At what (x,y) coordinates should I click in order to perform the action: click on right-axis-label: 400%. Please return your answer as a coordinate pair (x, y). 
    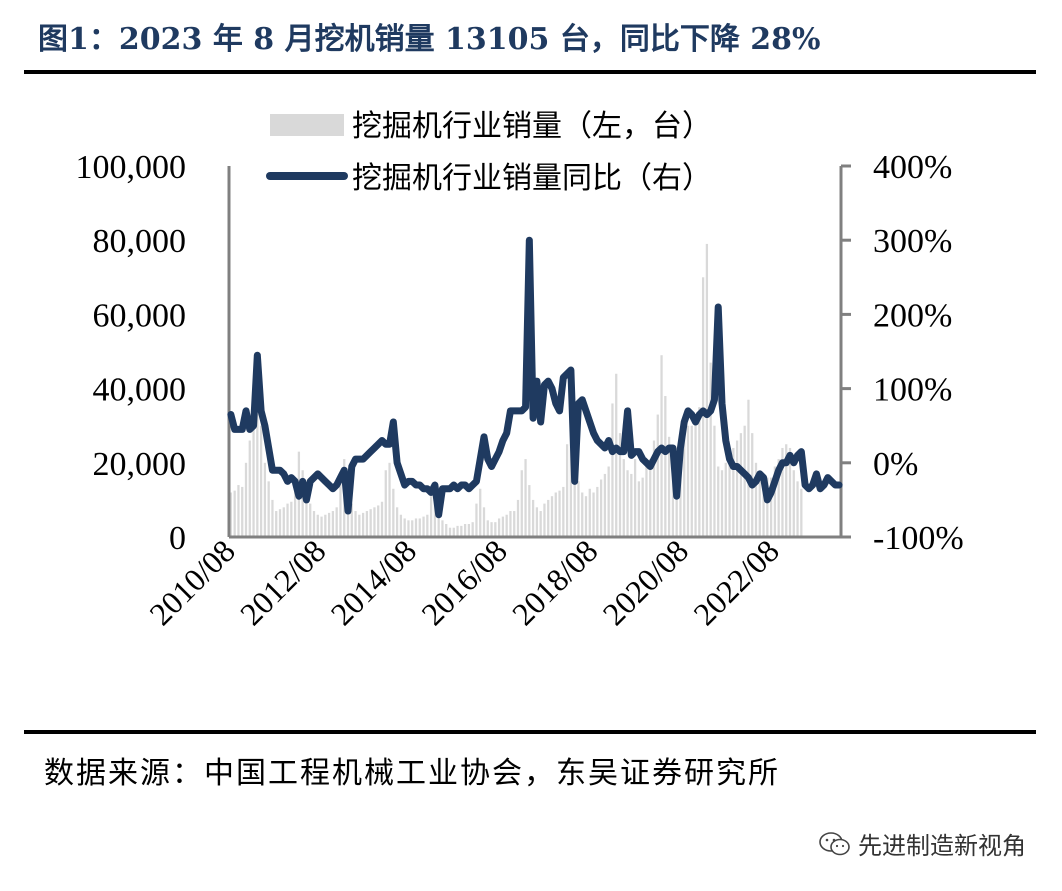
    Looking at the image, I should click on (912, 167).